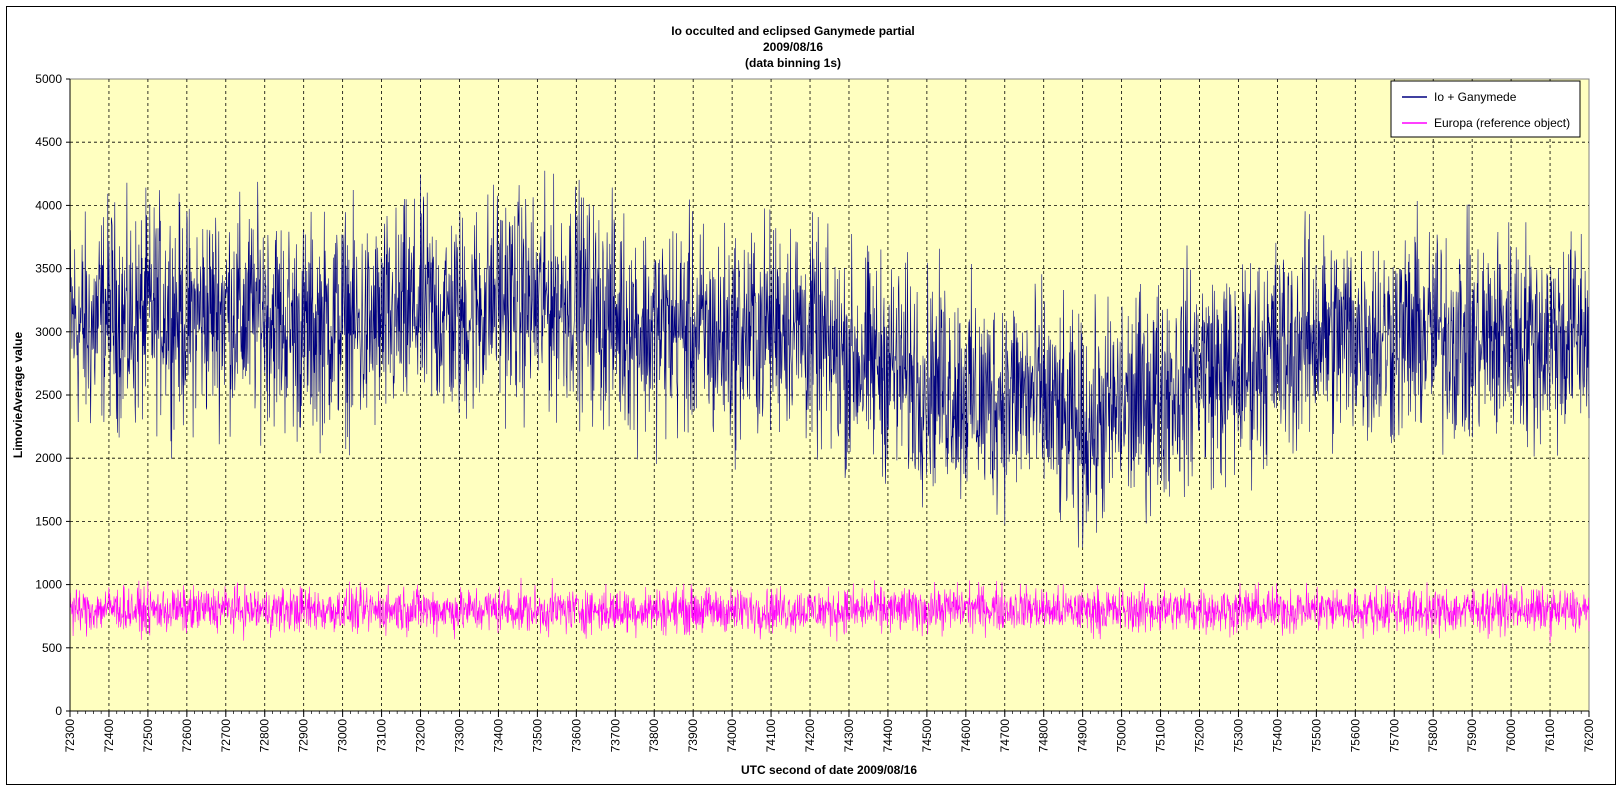 This screenshot has width=1622, height=791. I want to click on x-tick-label: 73300, so click(459, 736).